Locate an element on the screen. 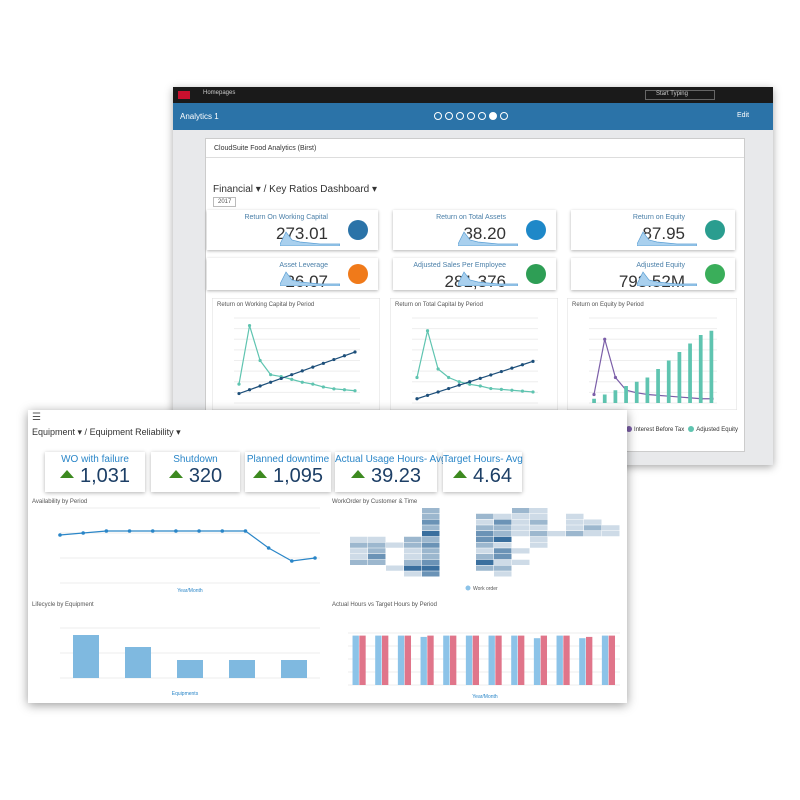 The height and width of the screenshot is (800, 800). breadcrumb-item: Equipment is located at coordinates (54, 432).